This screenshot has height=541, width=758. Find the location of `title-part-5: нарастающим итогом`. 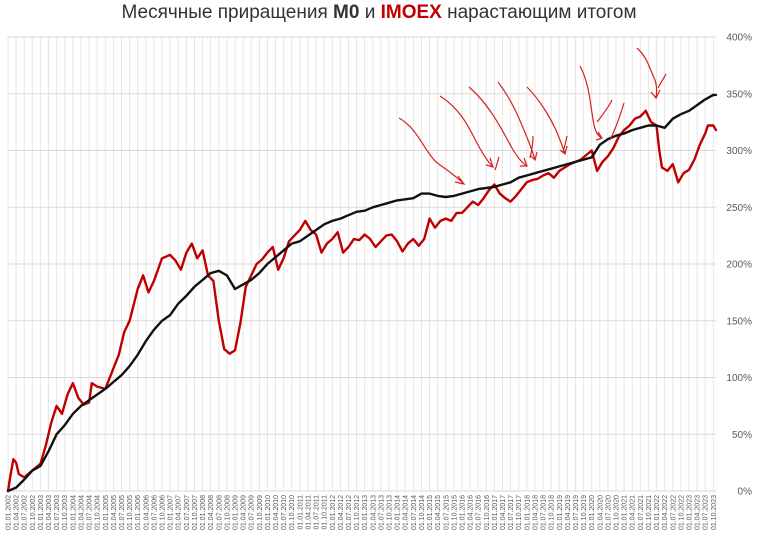

title-part-5: нарастающим итогом is located at coordinates (539, 12).